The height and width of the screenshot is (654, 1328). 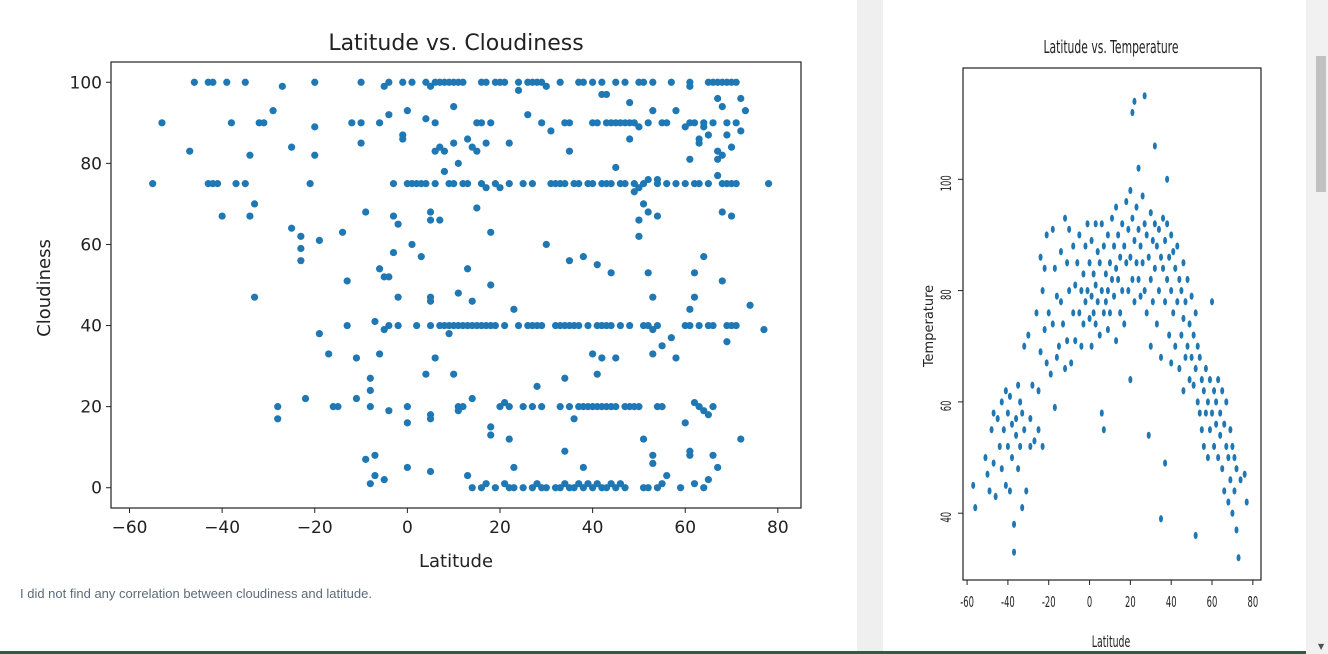 What do you see at coordinates (653, 652) in the screenshot?
I see `bottom-border` at bounding box center [653, 652].